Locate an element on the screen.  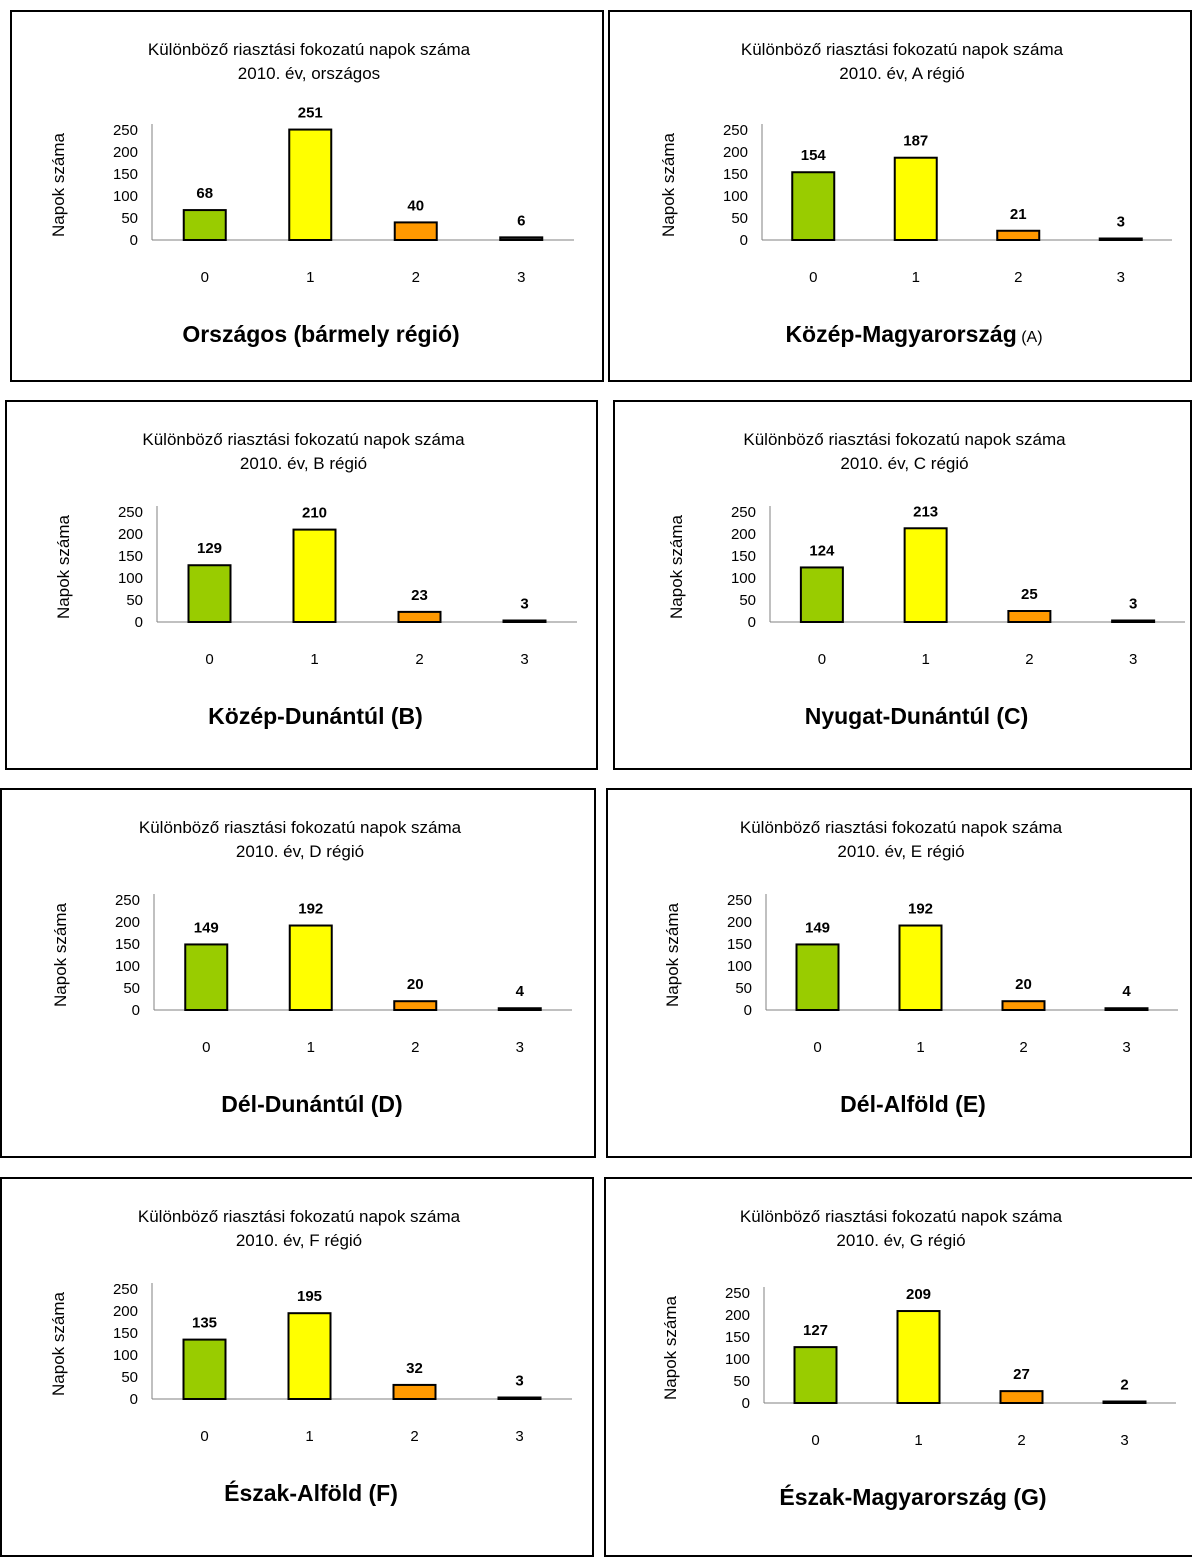
data-label: 124 is located at coordinates (822, 550).